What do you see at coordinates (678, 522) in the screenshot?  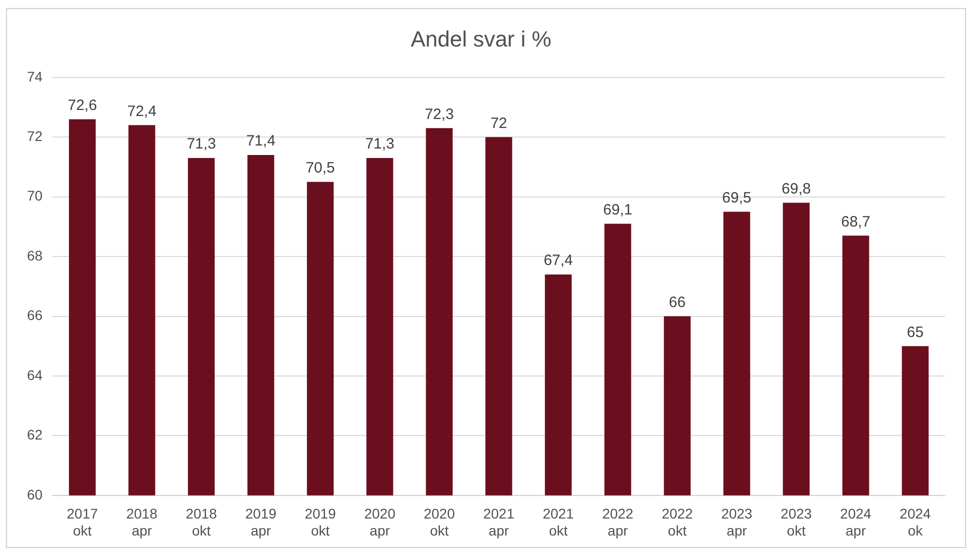 I see `x-tick-label: 2022 okt` at bounding box center [678, 522].